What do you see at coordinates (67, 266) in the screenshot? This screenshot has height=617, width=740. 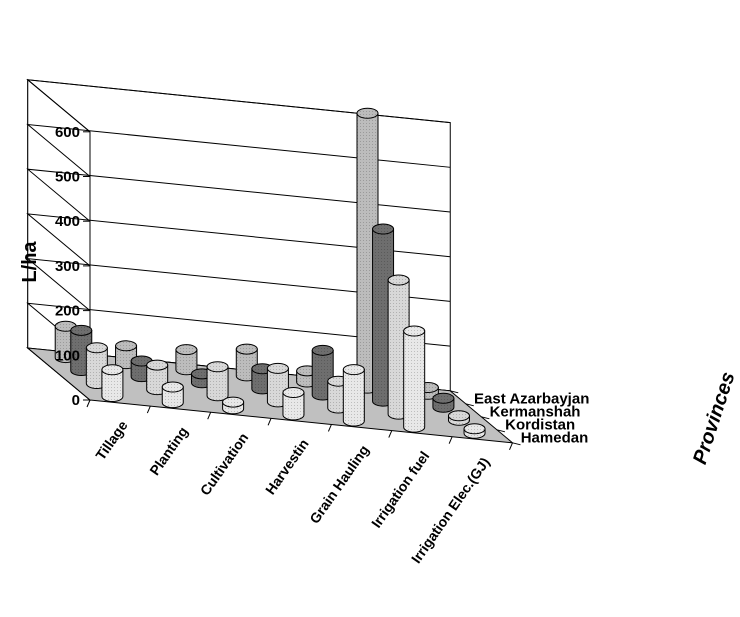 I see `y-tick-label: 300` at bounding box center [67, 266].